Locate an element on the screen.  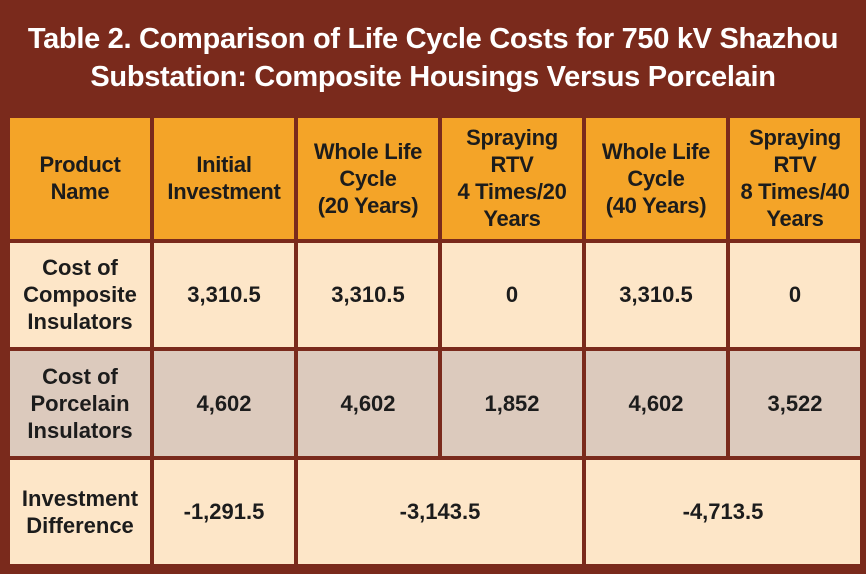
cell-porcelain-initial: 4,602 is located at coordinates (224, 403).